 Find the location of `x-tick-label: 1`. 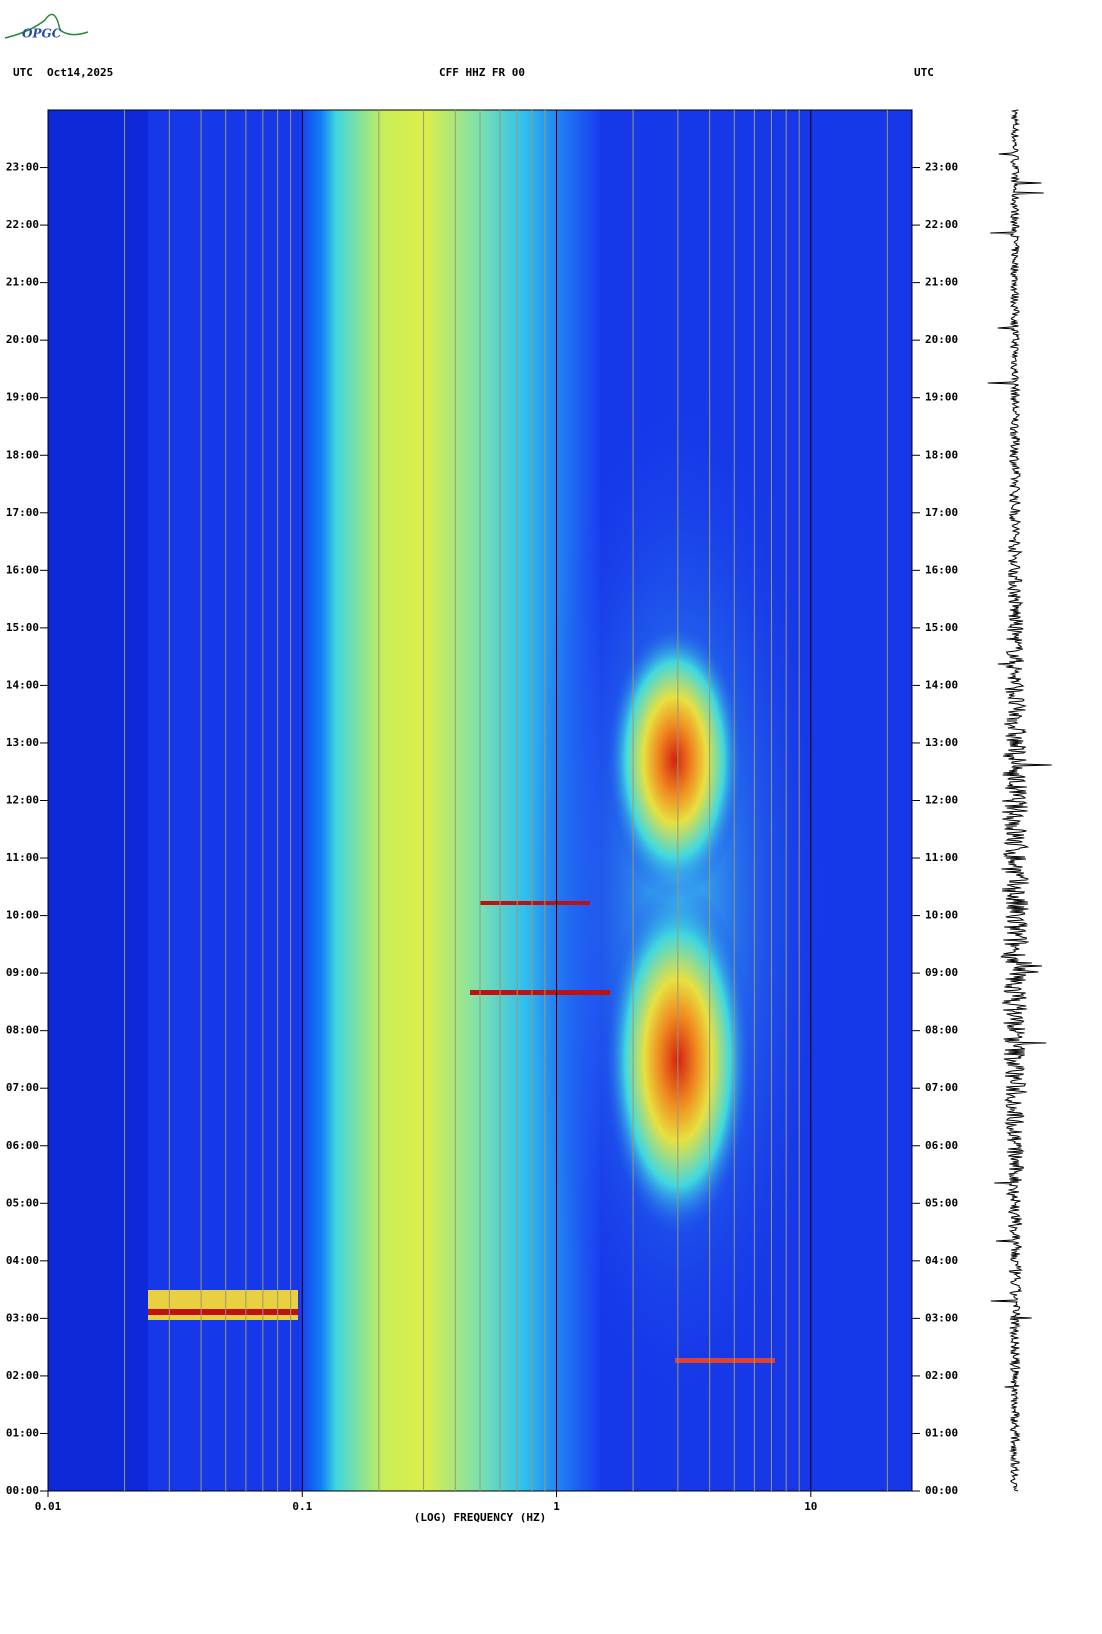

x-tick-label: 1 is located at coordinates (556, 1506).